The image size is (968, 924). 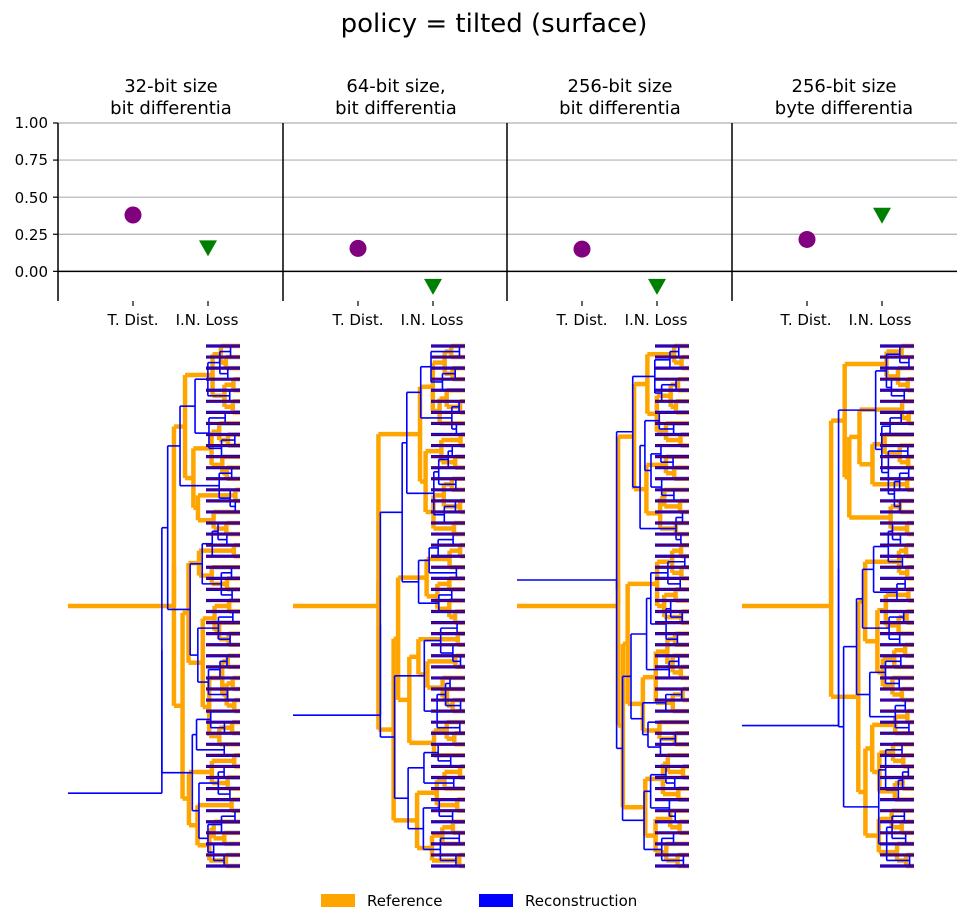 I want to click on y-tick-label: 0.25, so click(x=31, y=235).